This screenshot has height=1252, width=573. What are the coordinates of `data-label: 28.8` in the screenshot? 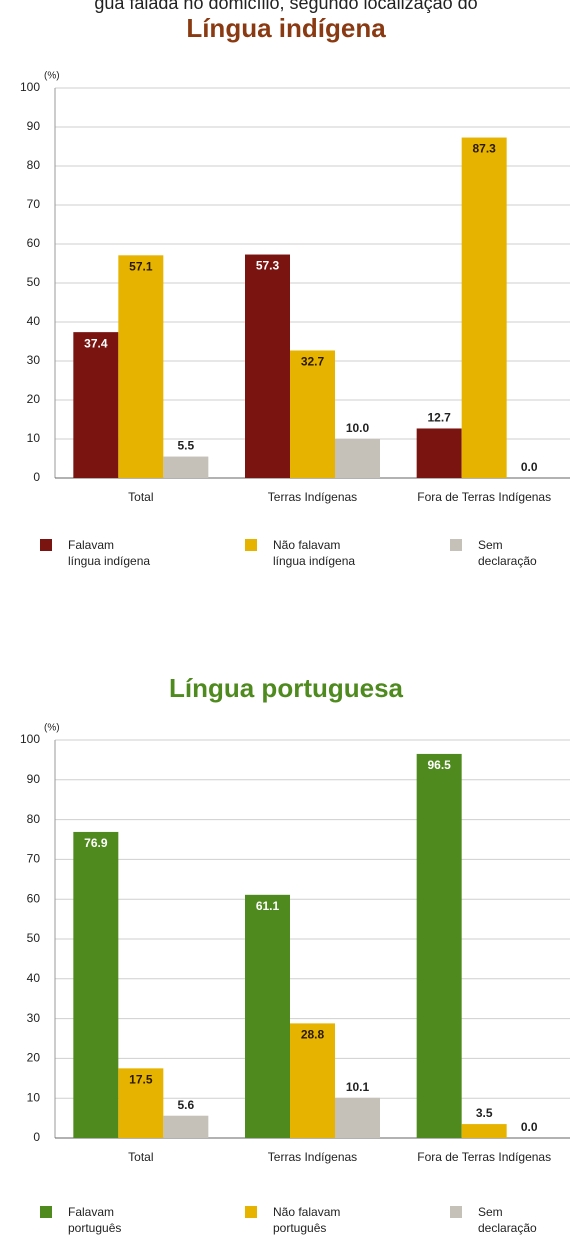 It's located at (313, 1035).